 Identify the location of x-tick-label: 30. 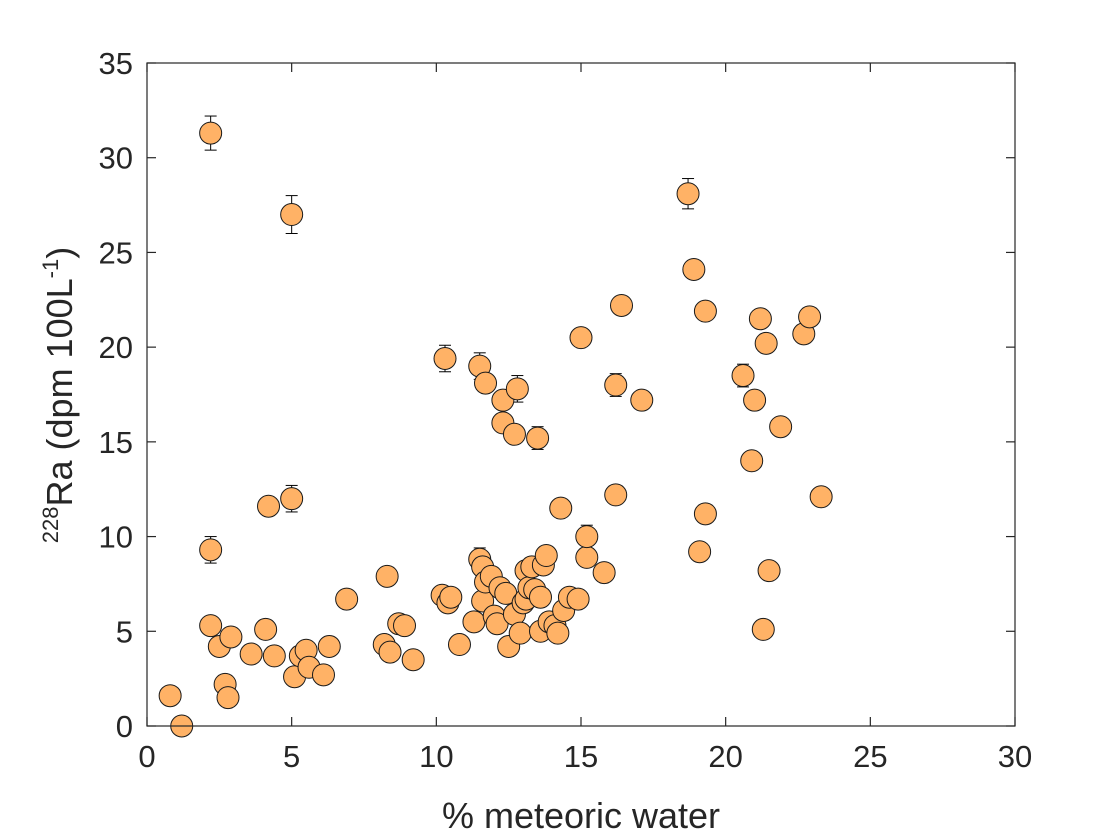
(1015, 756).